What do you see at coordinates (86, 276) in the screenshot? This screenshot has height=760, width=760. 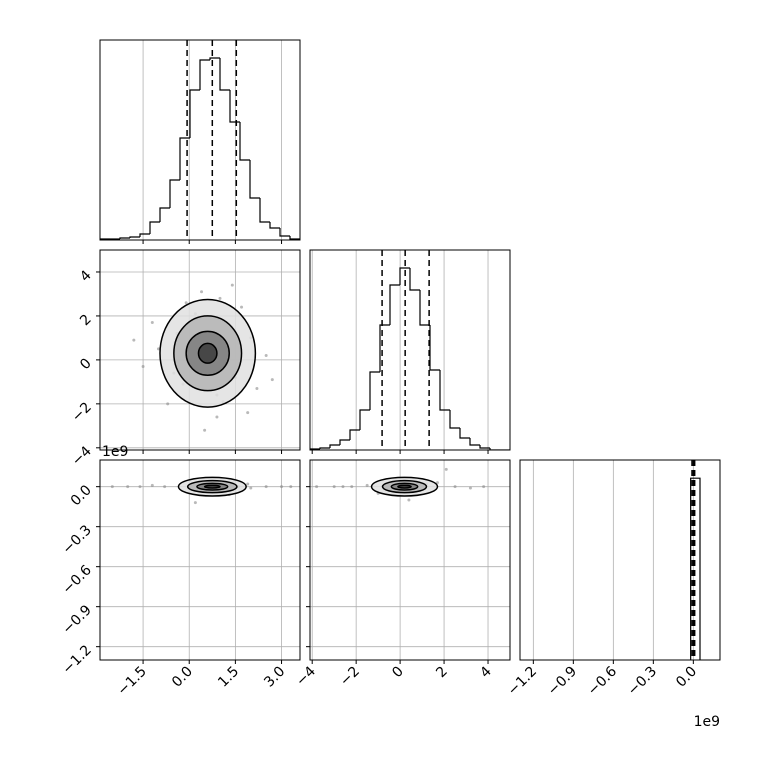 I see `y-tick-label: 4` at bounding box center [86, 276].